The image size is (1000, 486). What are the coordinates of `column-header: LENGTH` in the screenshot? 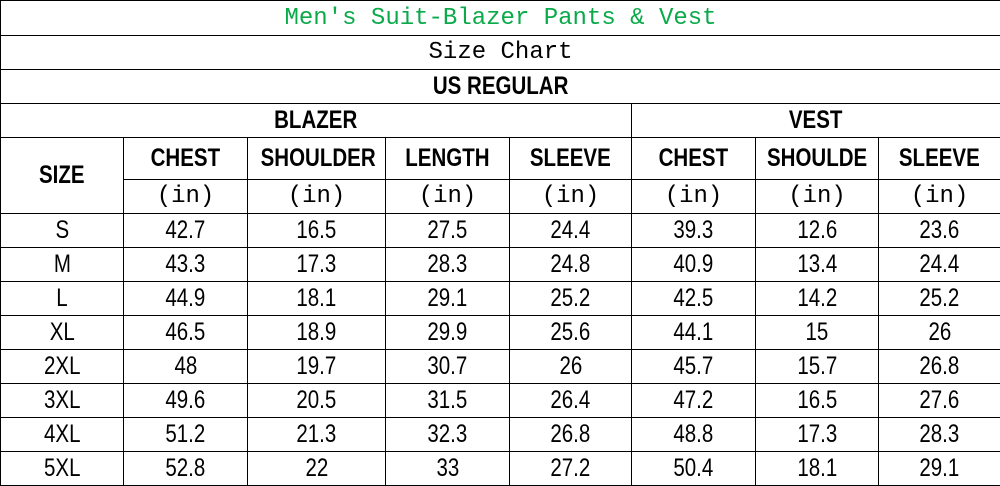 It's located at (447, 158).